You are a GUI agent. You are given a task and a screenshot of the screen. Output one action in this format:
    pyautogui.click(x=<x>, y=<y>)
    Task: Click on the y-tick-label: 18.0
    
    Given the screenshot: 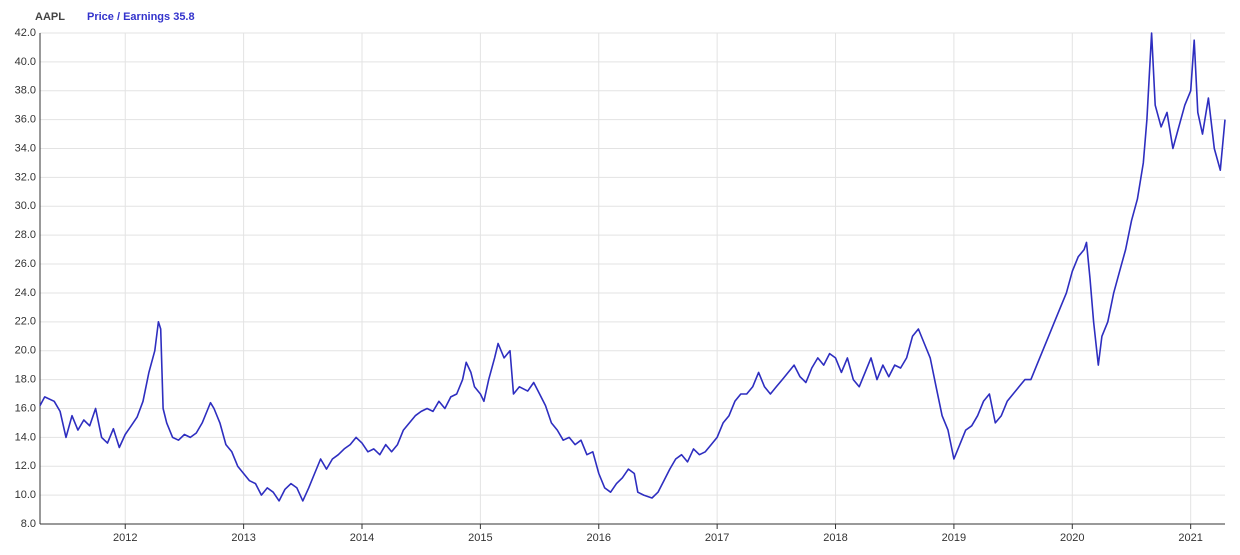 What is the action you would take?
    pyautogui.click(x=25, y=379)
    